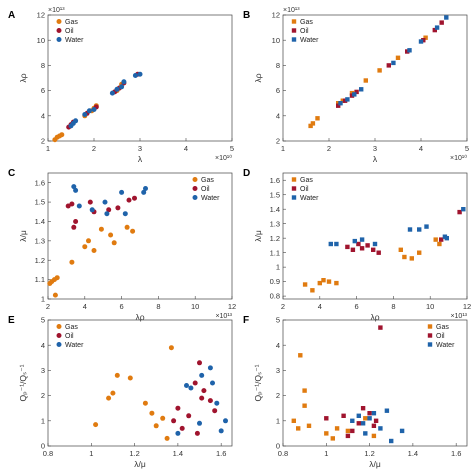  Describe the element at coordinates (43, 370) in the screenshot. I see `y-tick-label: 3` at that location.